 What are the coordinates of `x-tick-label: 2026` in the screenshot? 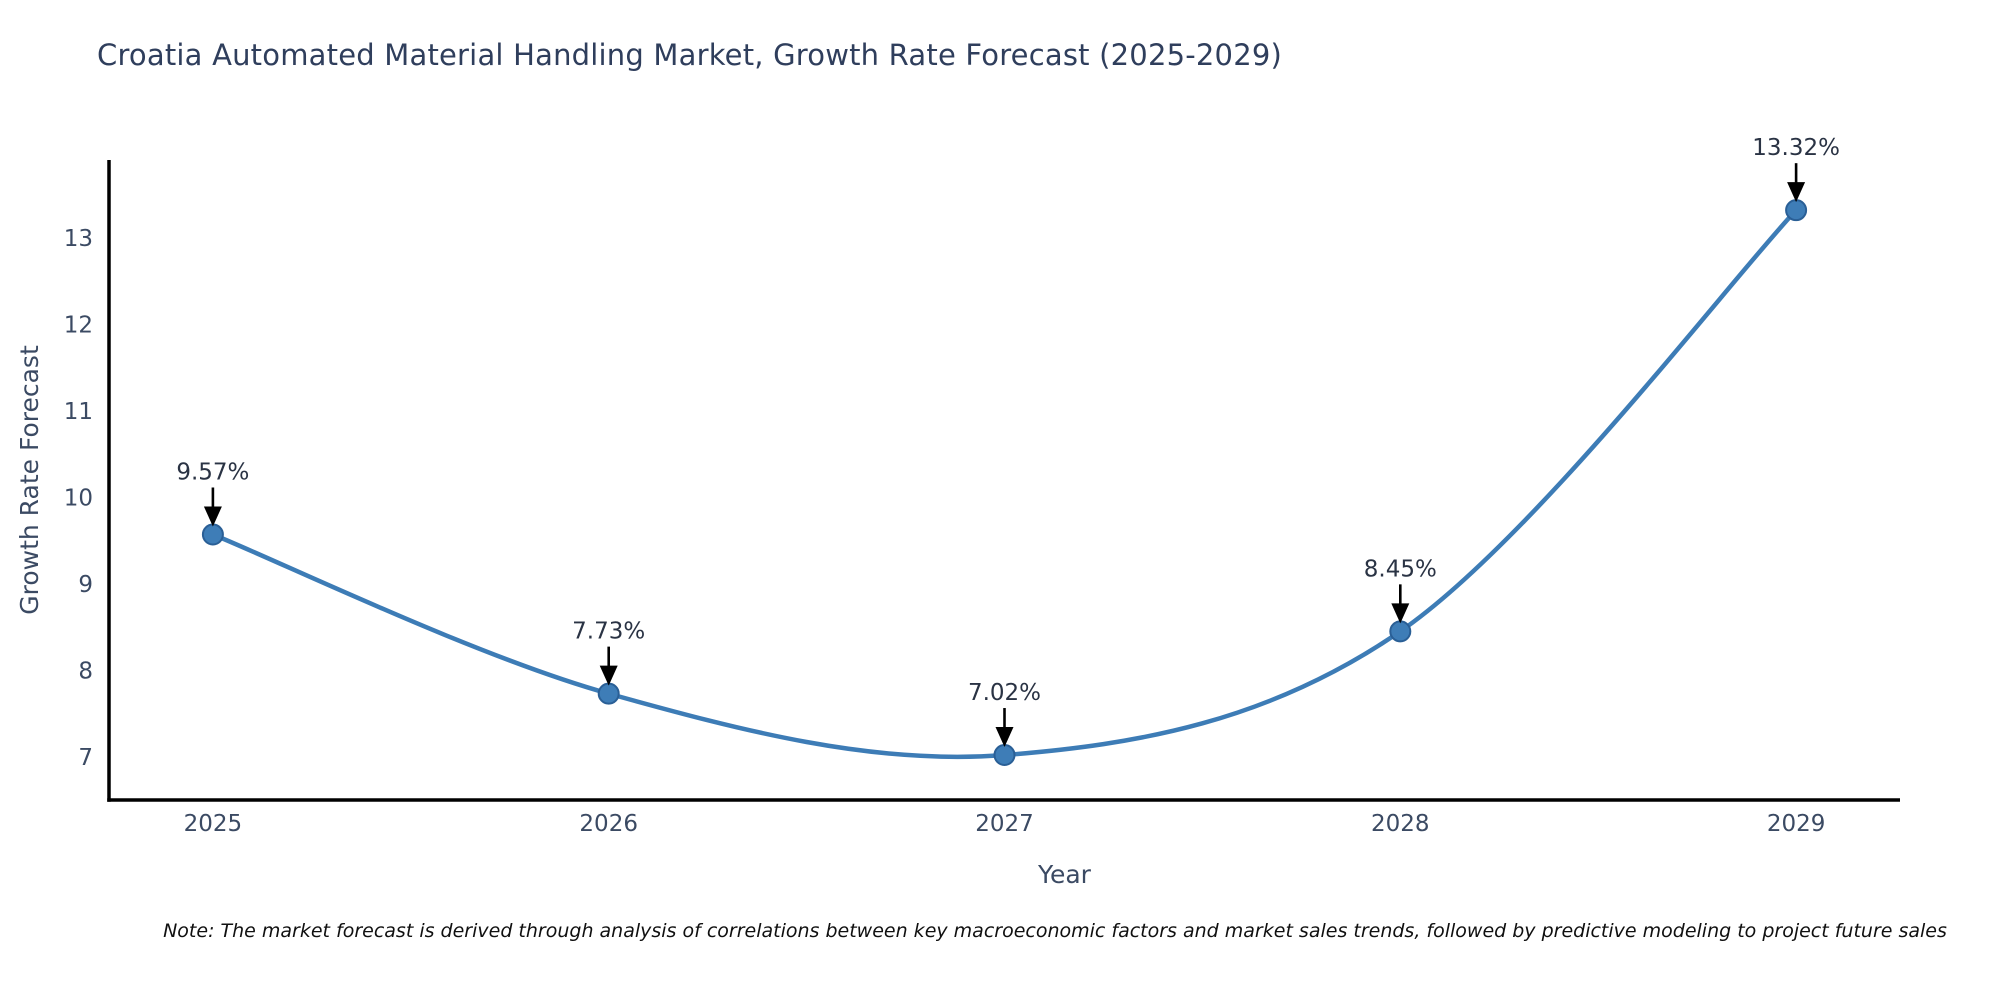 It's located at (608, 824).